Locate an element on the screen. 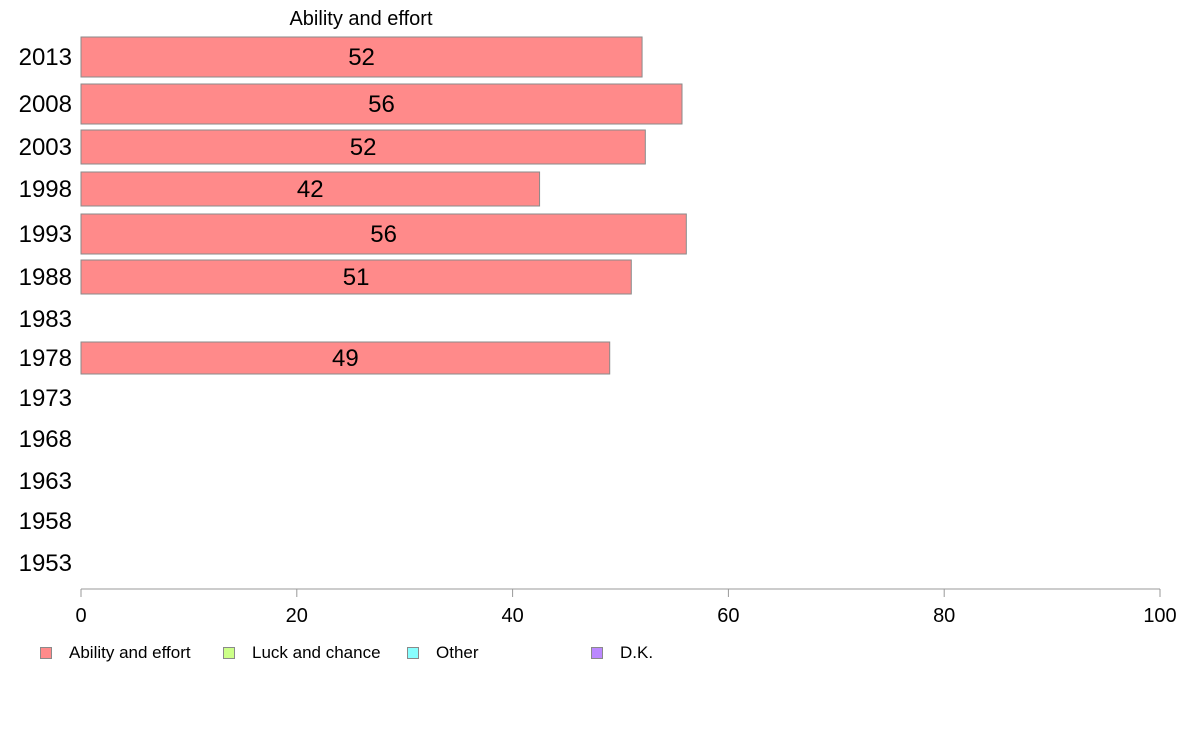 This screenshot has width=1188, height=736. bar-2003 is located at coordinates (363, 147).